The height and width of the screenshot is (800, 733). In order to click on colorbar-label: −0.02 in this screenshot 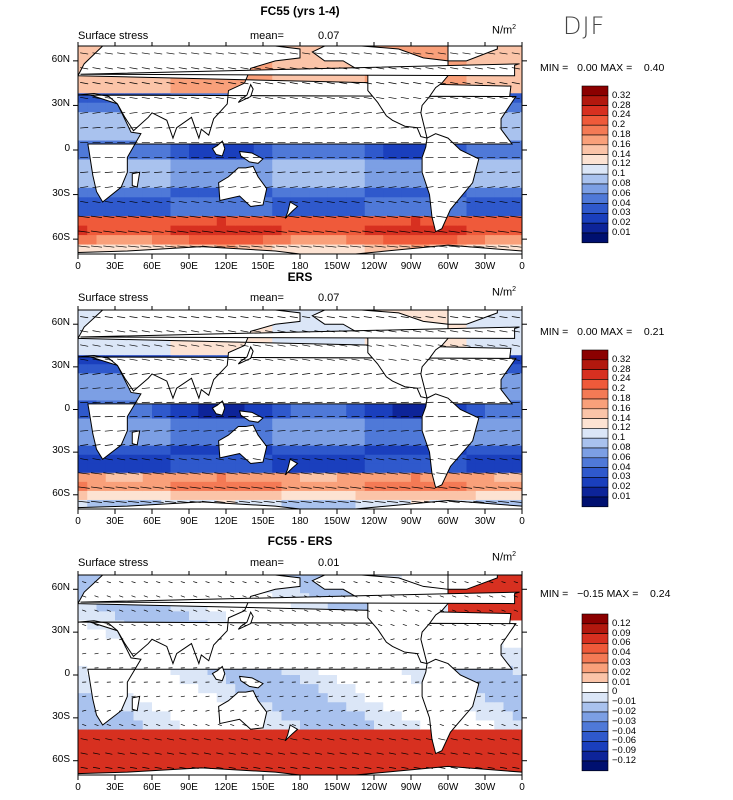, I will do `click(624, 711)`.